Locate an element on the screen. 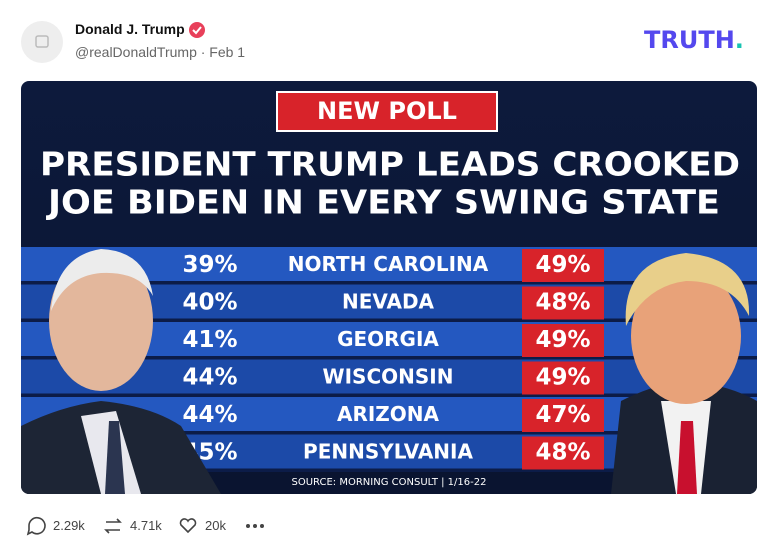 The image size is (778, 557). state-name: WISCONSIN is located at coordinates (388, 377).